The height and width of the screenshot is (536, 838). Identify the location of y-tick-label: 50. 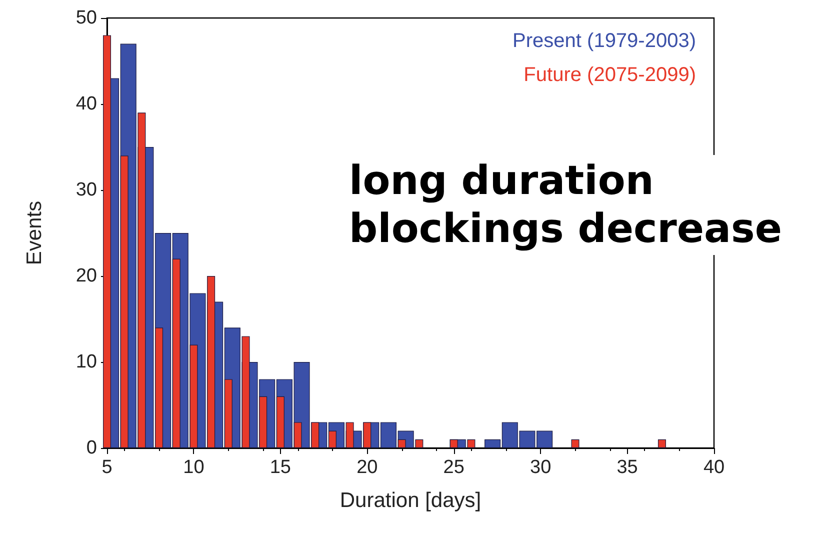
(86, 18).